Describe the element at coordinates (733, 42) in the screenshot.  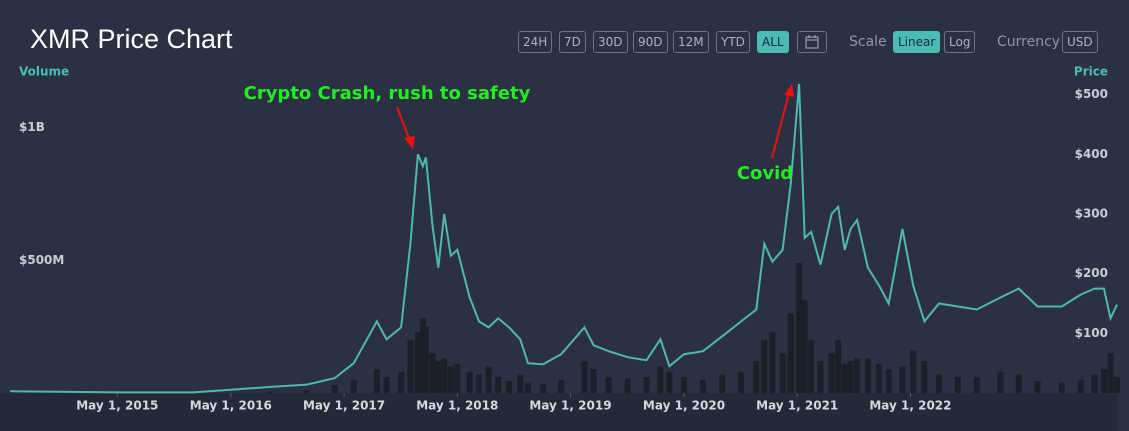
I see `range-button: YTD` at that location.